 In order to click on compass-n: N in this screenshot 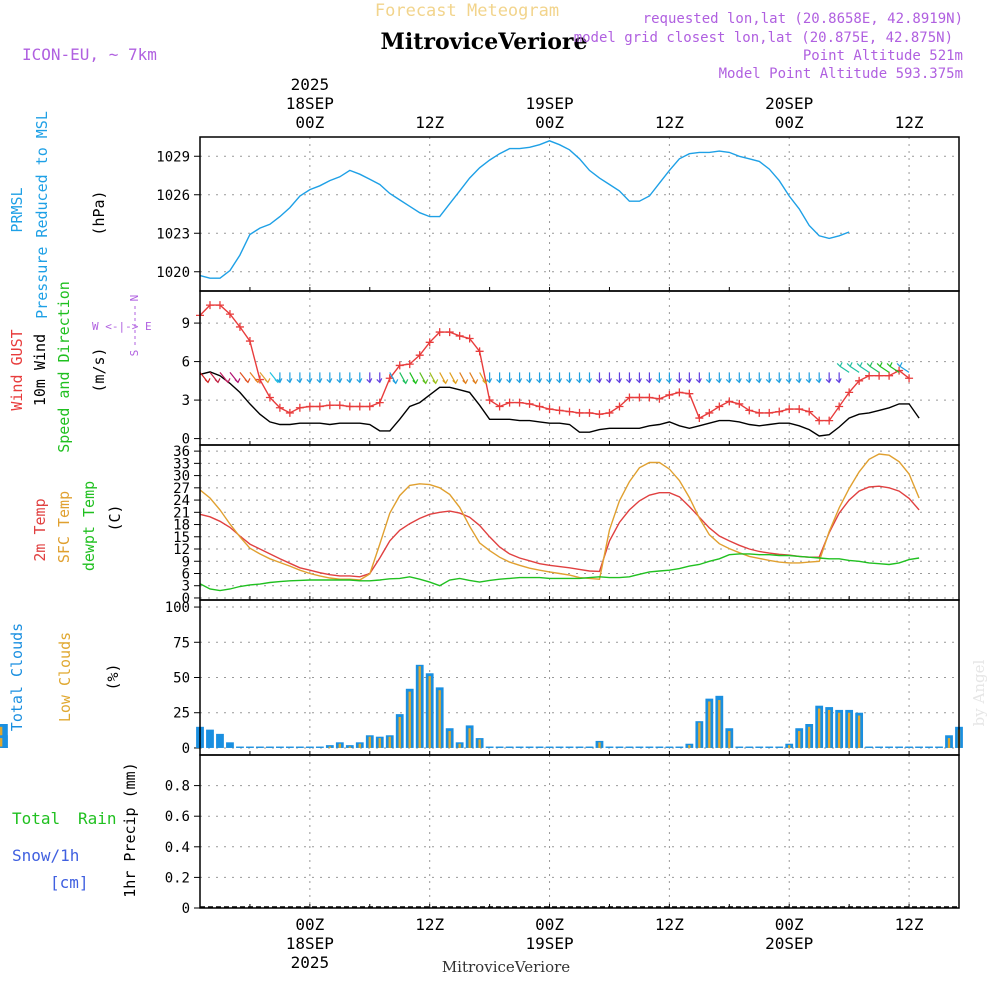, I will do `click(134, 298)`.